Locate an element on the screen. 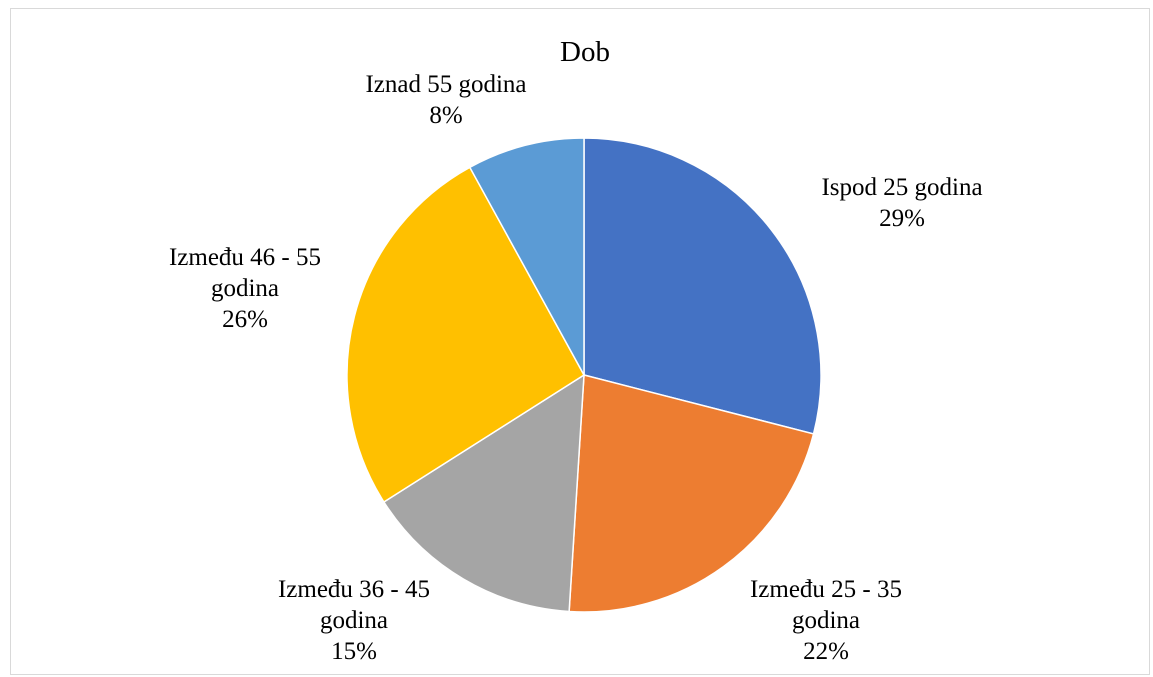 Image resolution: width=1153 pixels, height=677 pixels. data-label-5: Iznad 55 godina 8% is located at coordinates (445, 100).